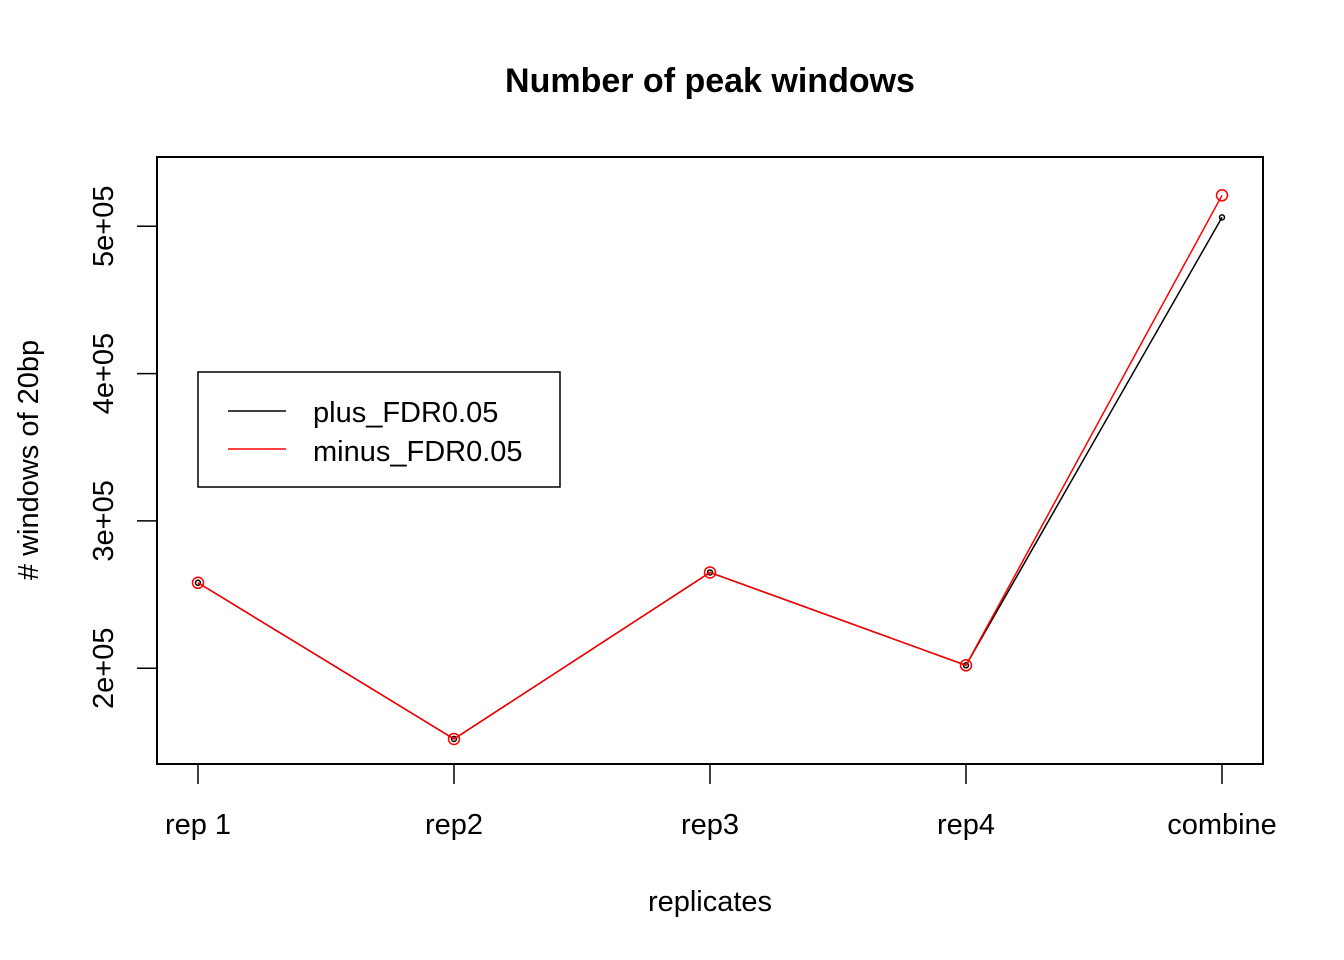  Describe the element at coordinates (721, 802) in the screenshot. I see `x-axis: rep 1 rep2 rep3 rep4 combine` at that location.